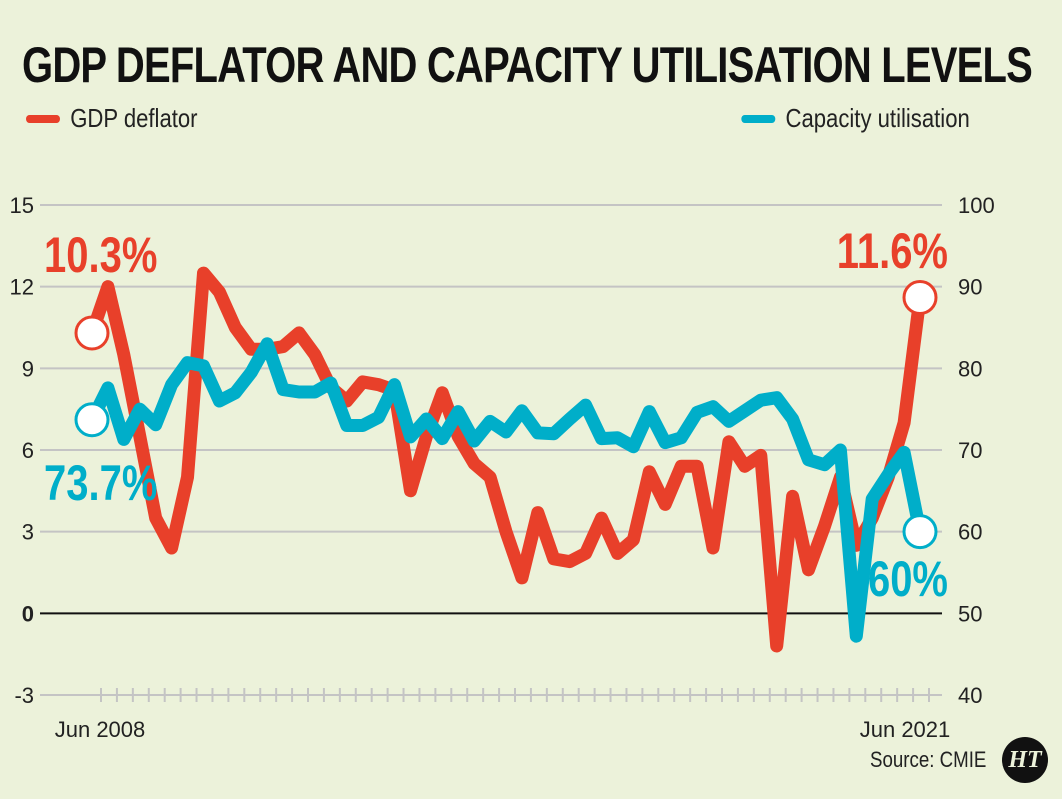  What do you see at coordinates (905, 729) in the screenshot?
I see `x-tick-label-end: Jun 2021` at bounding box center [905, 729].